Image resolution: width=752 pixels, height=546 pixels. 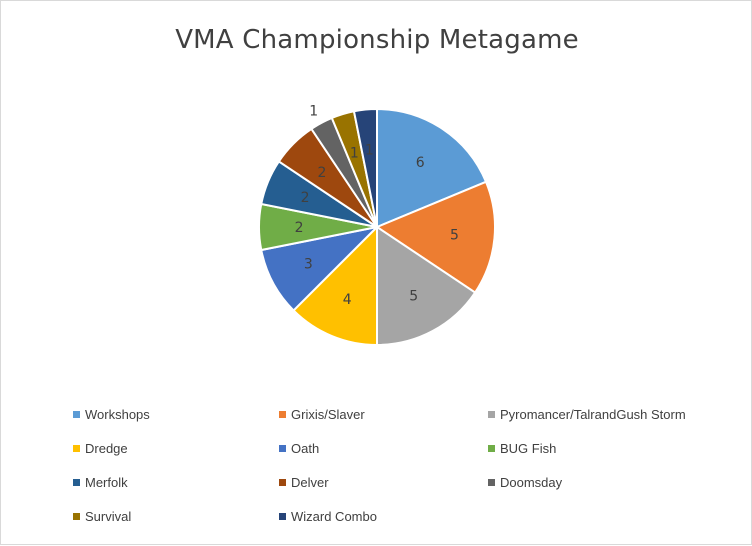 I want to click on legend-item-pyromancer-talrandgush-storm: Pyromancer/TalrandGush Storm, so click(x=587, y=414).